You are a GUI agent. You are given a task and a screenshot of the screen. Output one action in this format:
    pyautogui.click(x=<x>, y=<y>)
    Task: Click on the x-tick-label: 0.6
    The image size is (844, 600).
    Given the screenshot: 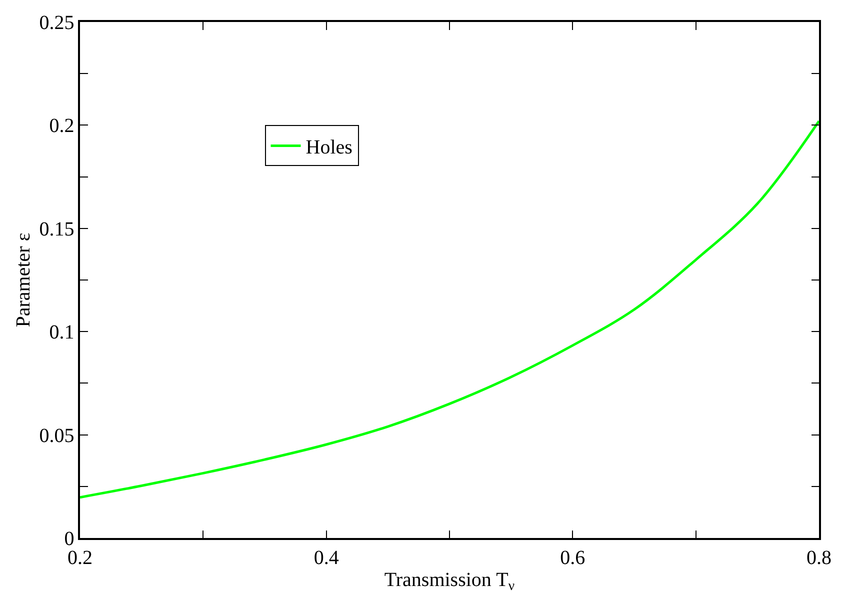 What is the action you would take?
    pyautogui.click(x=573, y=557)
    